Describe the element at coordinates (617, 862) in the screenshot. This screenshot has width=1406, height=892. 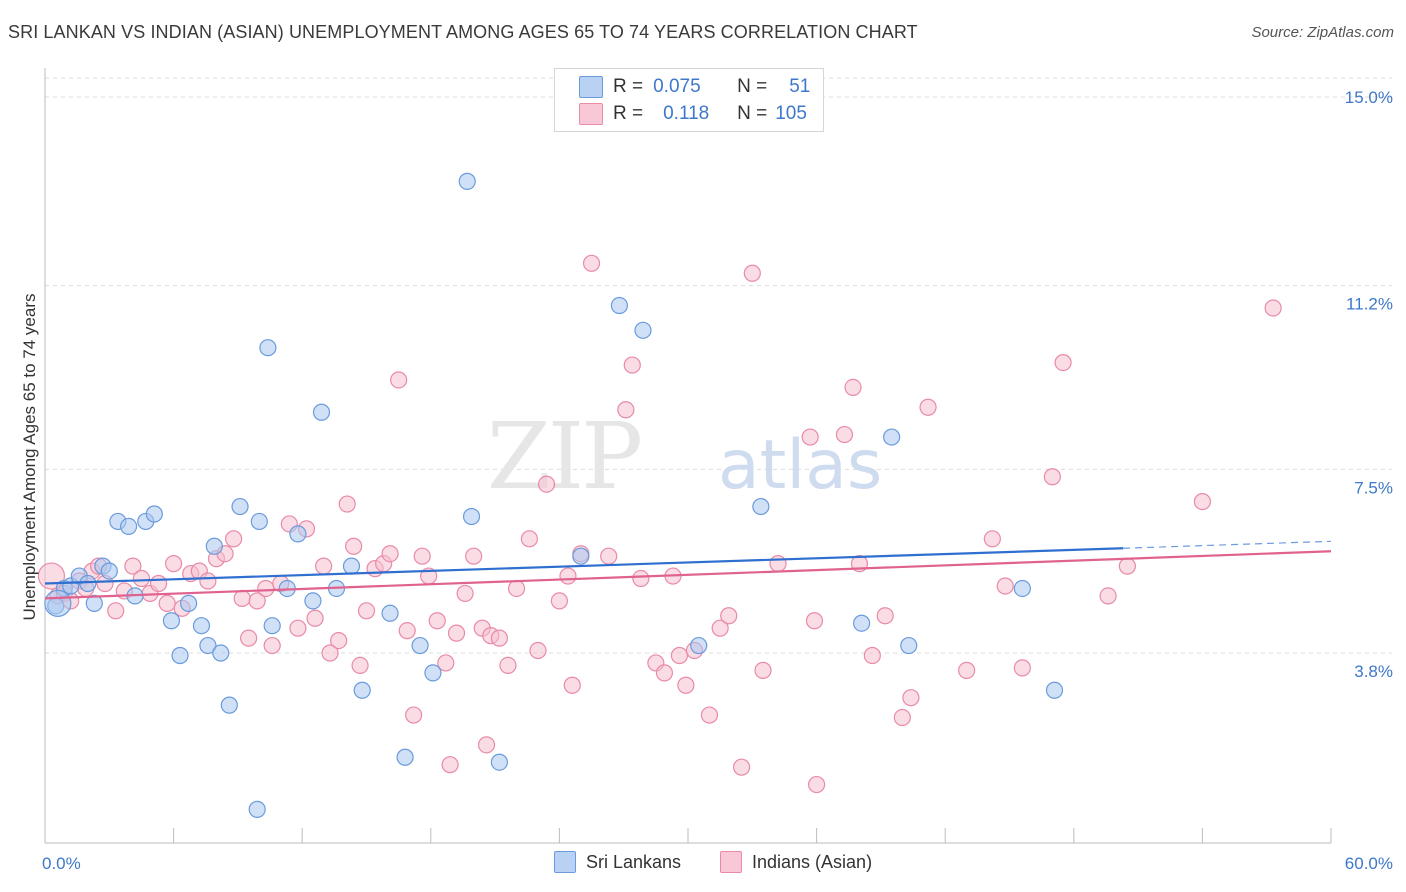
I see `legend-item-sri-lankans: Sri Lankans` at that location.